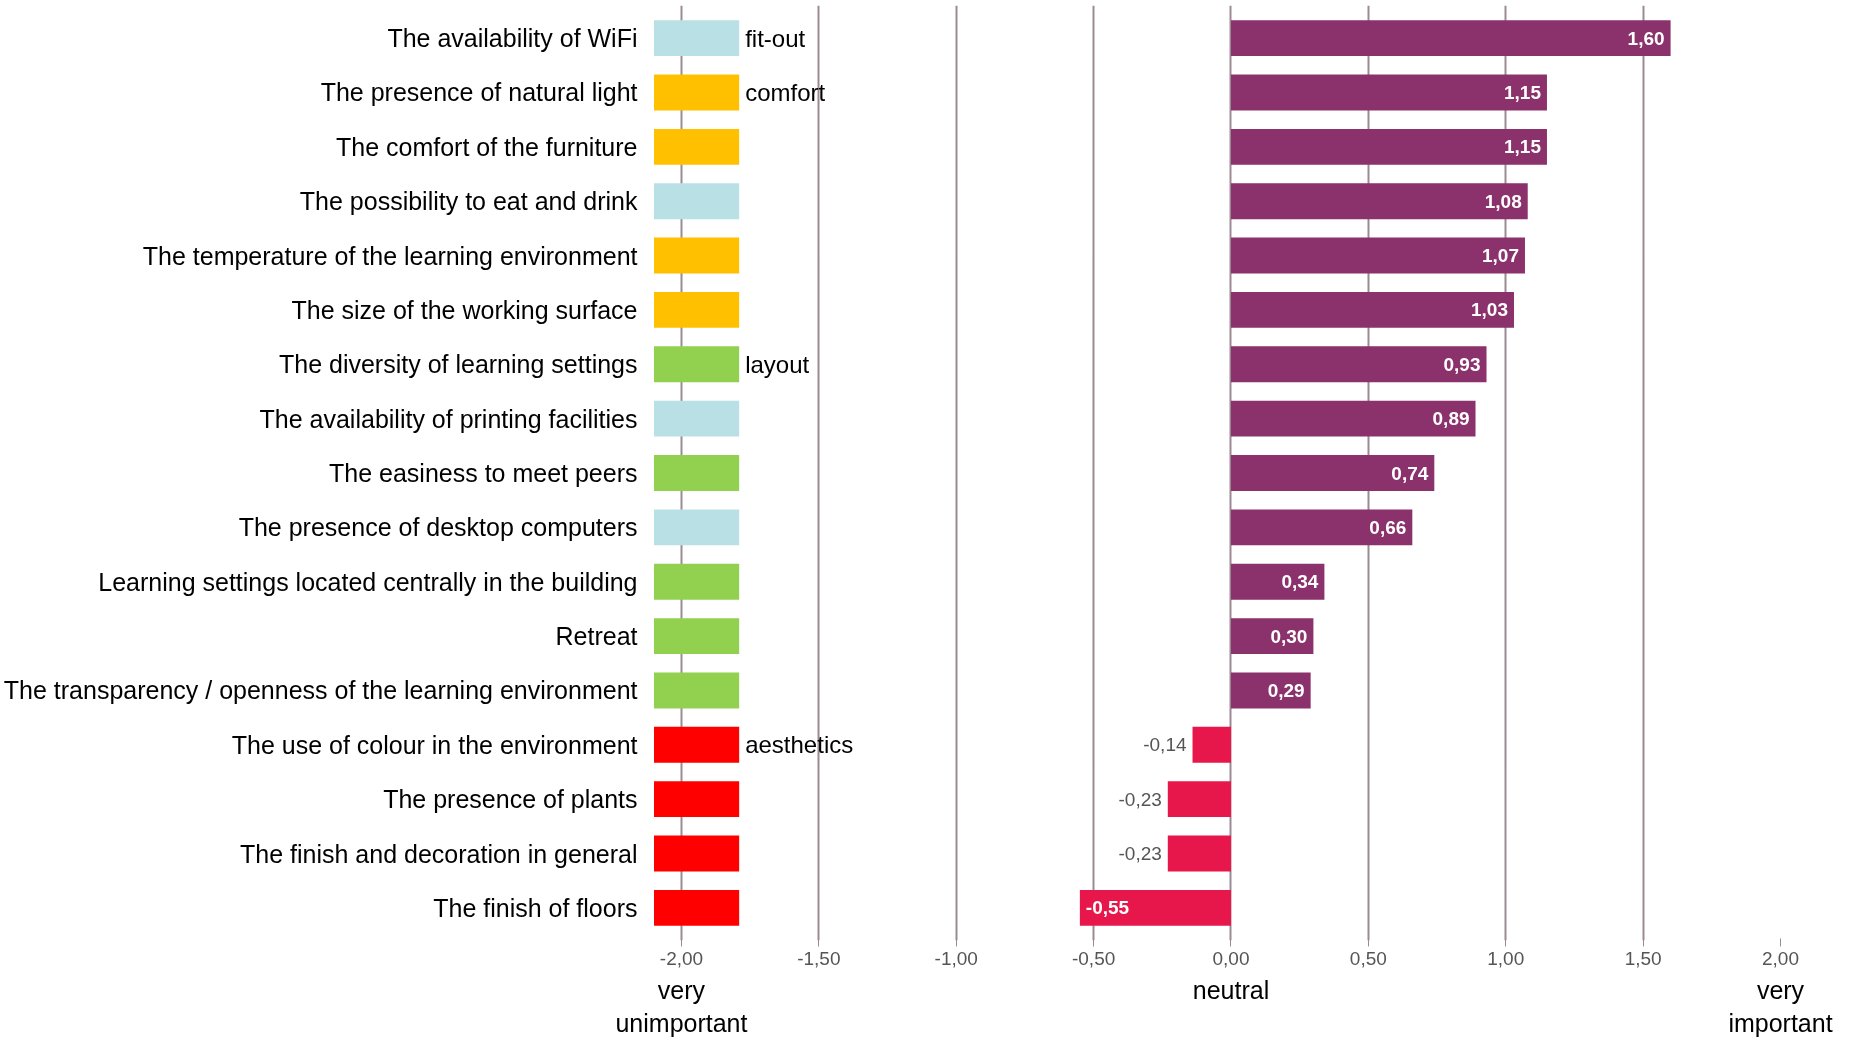  I want to click on data-label: 0,89, so click(1451, 419).